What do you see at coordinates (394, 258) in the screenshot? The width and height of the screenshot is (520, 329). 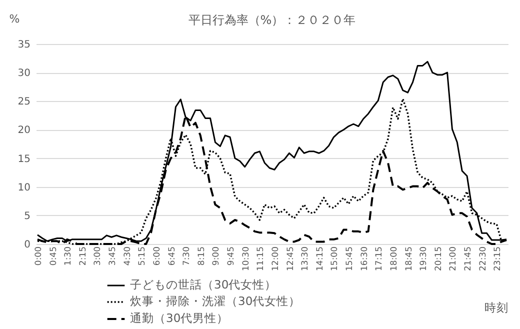 I see `x-tick-label: 18:00` at bounding box center [394, 258].